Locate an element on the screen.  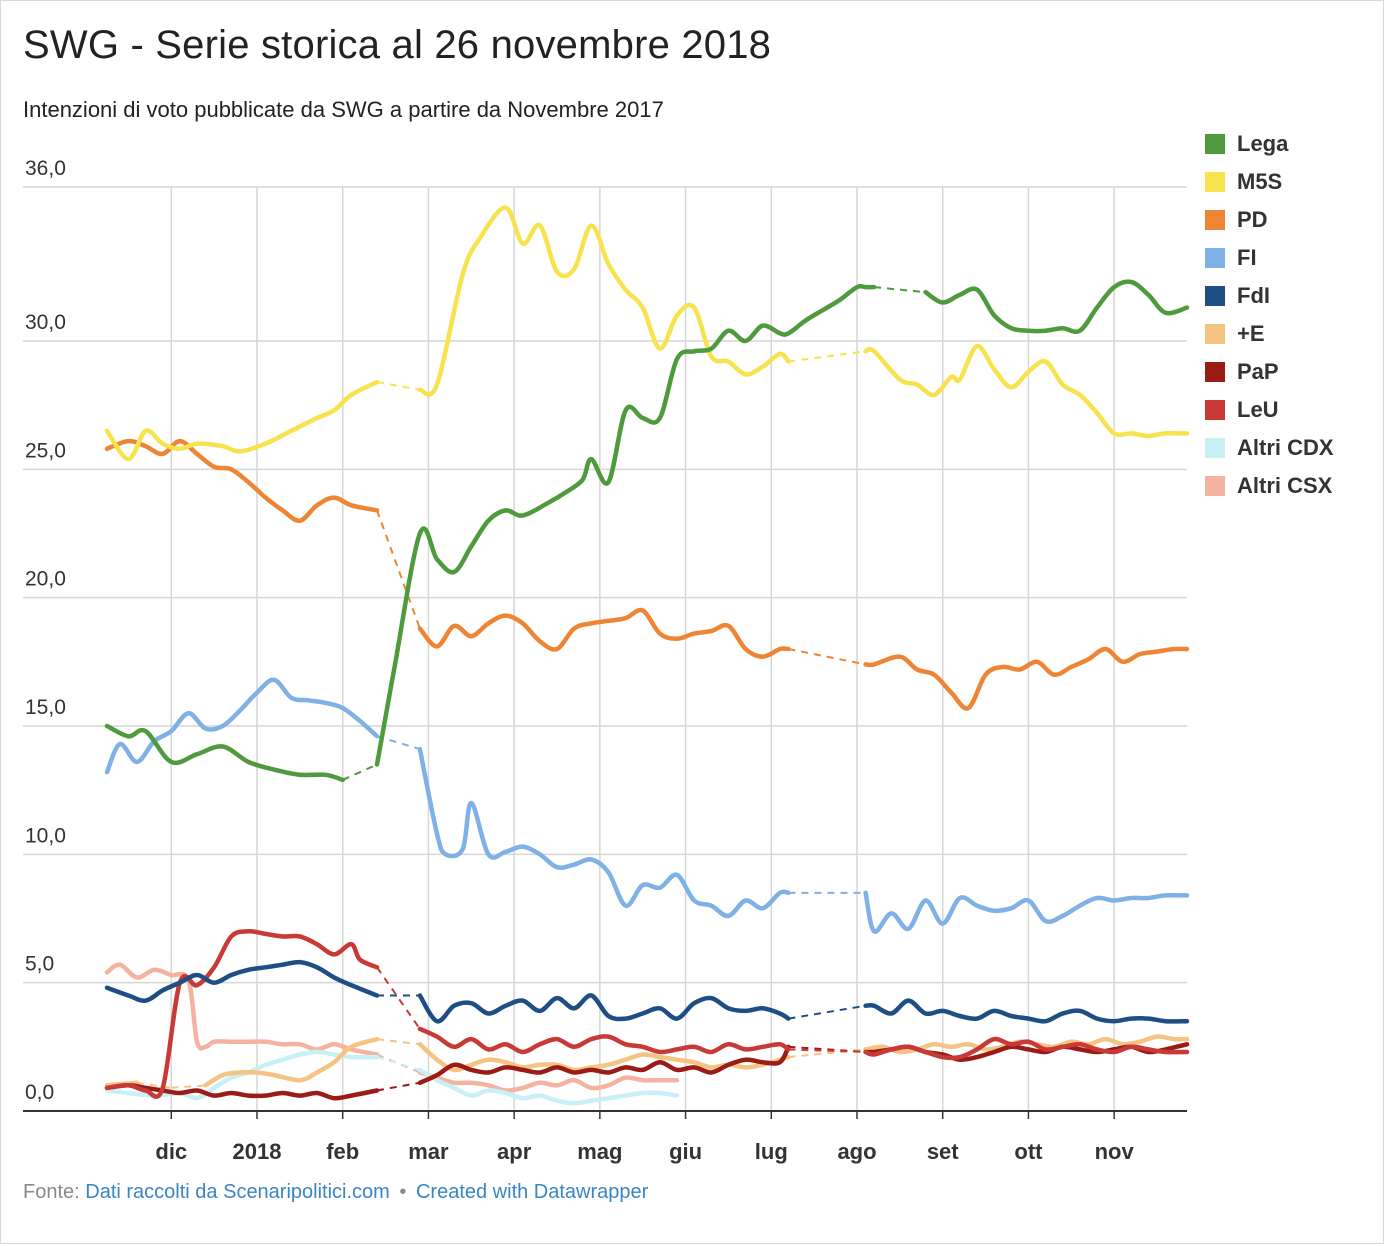
y-tick-label: 25,0 is located at coordinates (45, 450).